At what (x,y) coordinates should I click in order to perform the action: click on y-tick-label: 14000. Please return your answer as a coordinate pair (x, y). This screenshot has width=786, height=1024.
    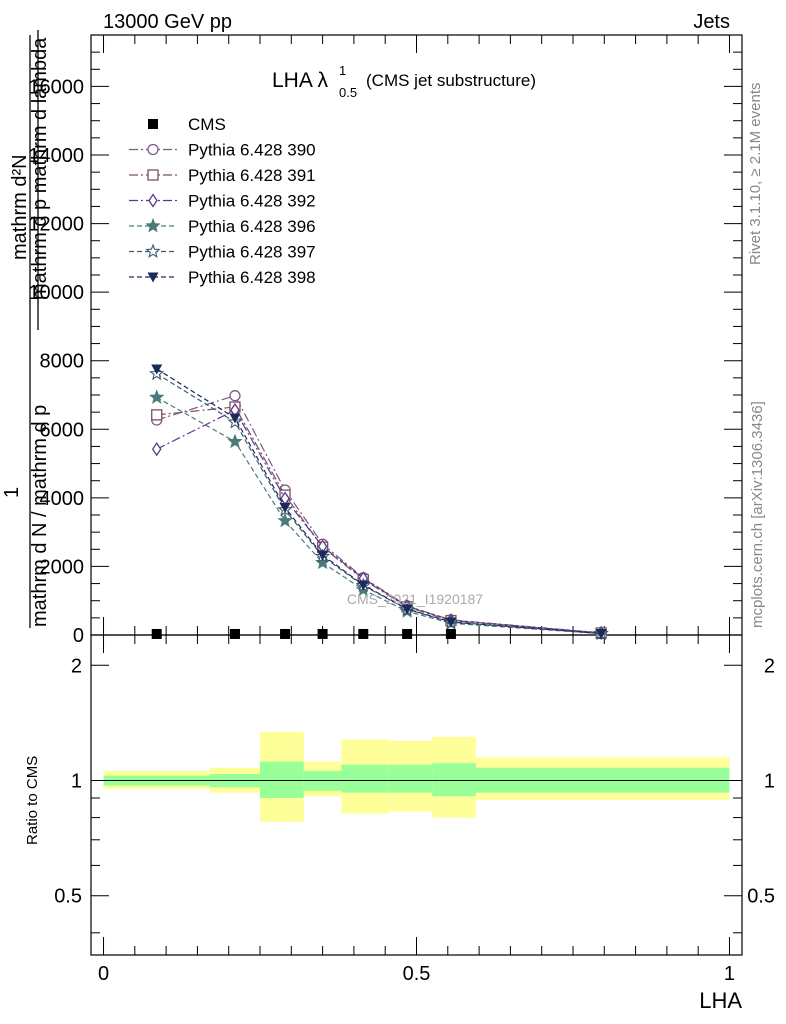
    Looking at the image, I should click on (56, 156).